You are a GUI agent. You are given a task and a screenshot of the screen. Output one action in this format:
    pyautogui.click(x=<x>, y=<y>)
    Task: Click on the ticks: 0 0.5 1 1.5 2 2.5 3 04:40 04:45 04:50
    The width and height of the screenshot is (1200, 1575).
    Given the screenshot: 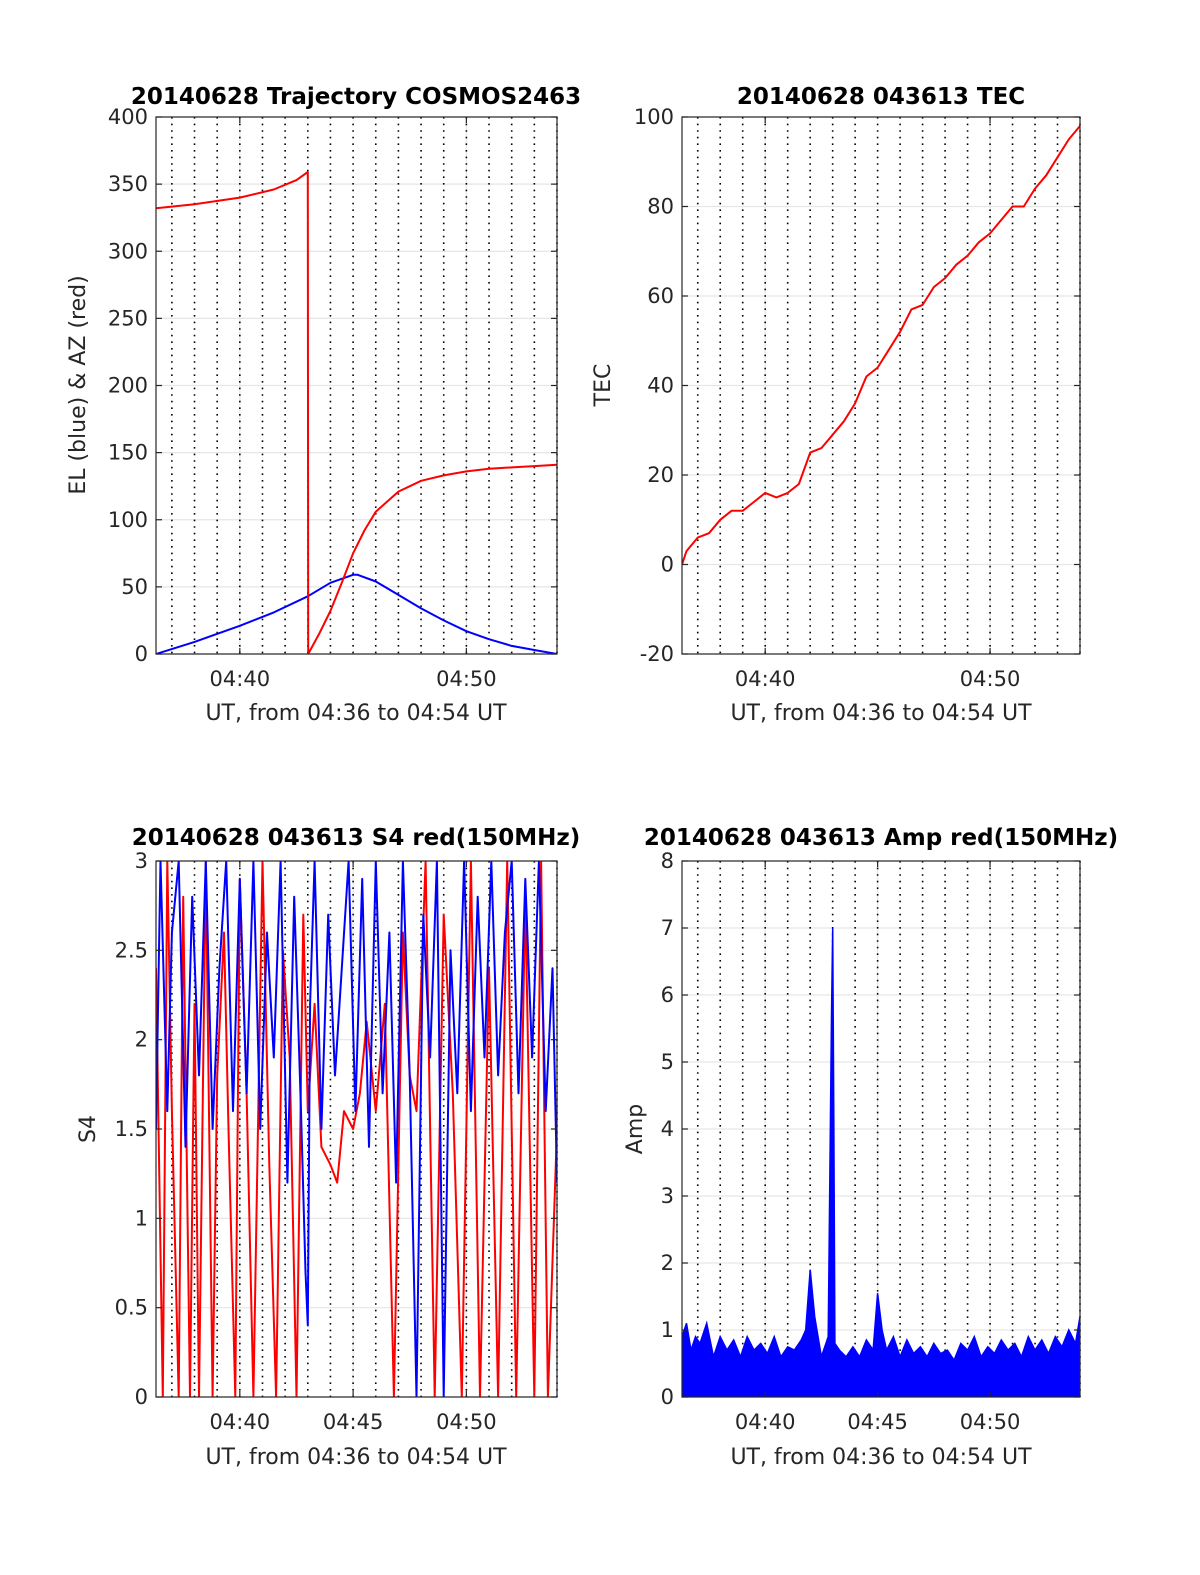 What is the action you would take?
    pyautogui.click(x=336, y=1141)
    